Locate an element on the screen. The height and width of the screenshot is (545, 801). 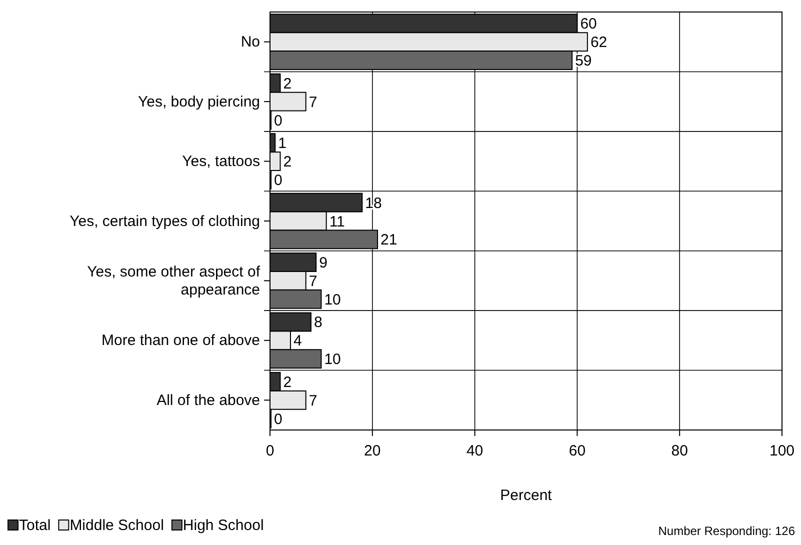
data-label: 60 is located at coordinates (588, 24).